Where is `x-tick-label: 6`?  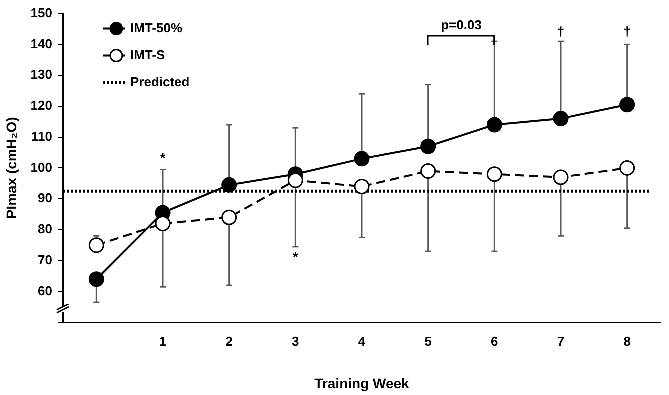 x-tick-label: 6 is located at coordinates (494, 341).